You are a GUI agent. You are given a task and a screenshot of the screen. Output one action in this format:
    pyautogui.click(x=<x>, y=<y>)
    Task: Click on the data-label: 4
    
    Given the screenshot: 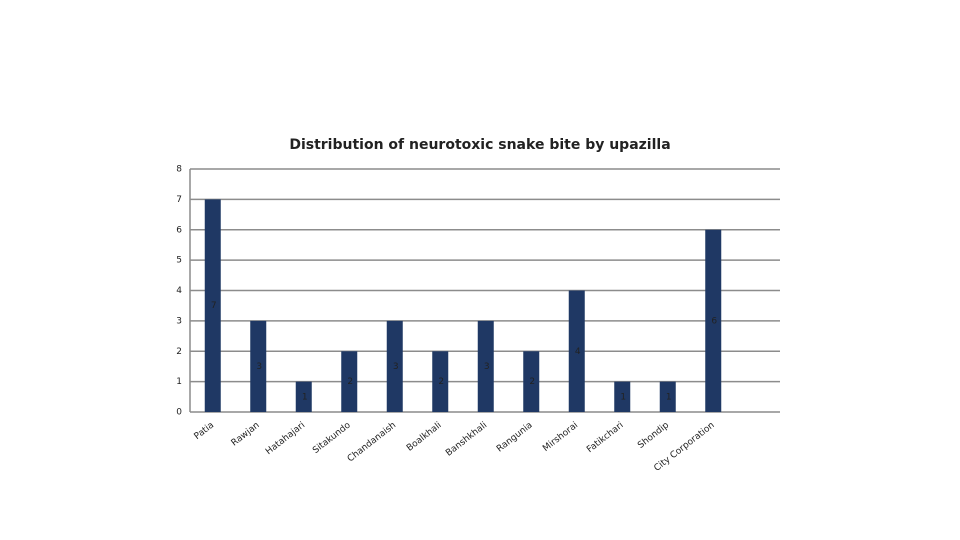 What is the action you would take?
    pyautogui.click(x=578, y=352)
    